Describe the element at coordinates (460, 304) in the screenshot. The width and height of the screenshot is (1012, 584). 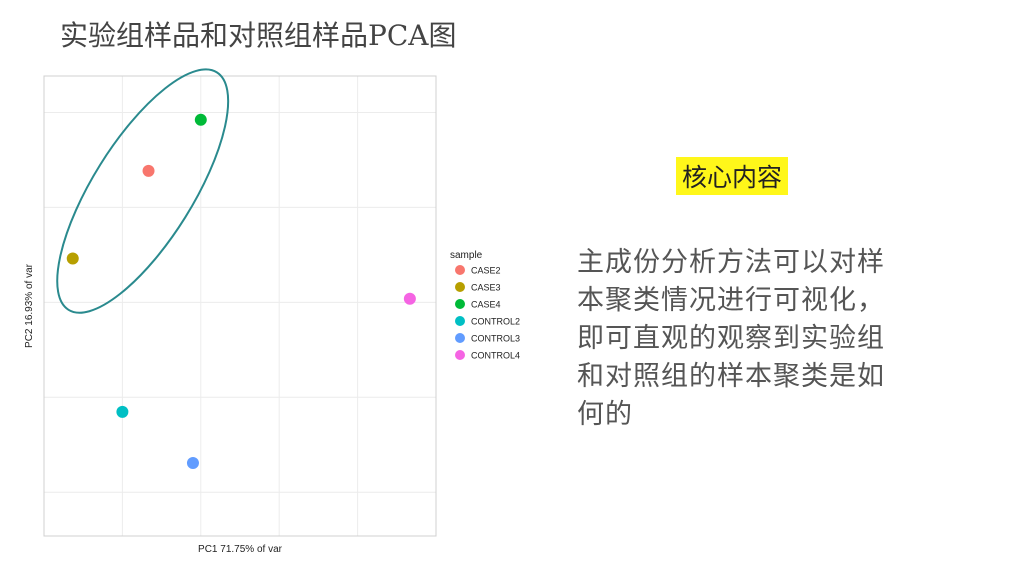
I see `legend-swatch-case4` at that location.